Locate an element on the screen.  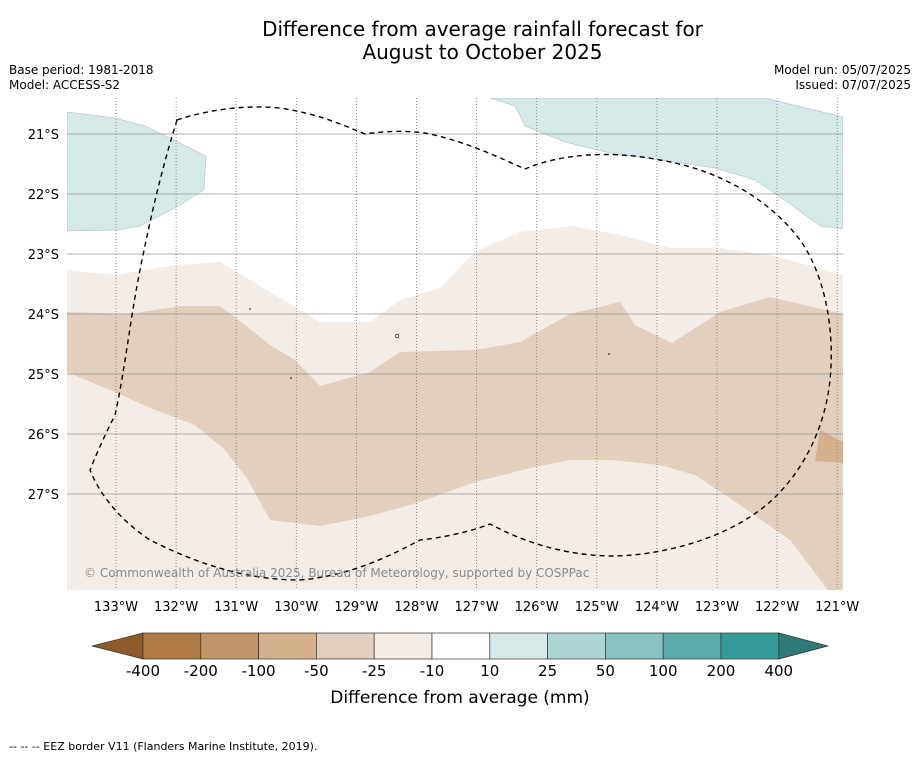
colorbar-tick-label: 25 is located at coordinates (547, 671).